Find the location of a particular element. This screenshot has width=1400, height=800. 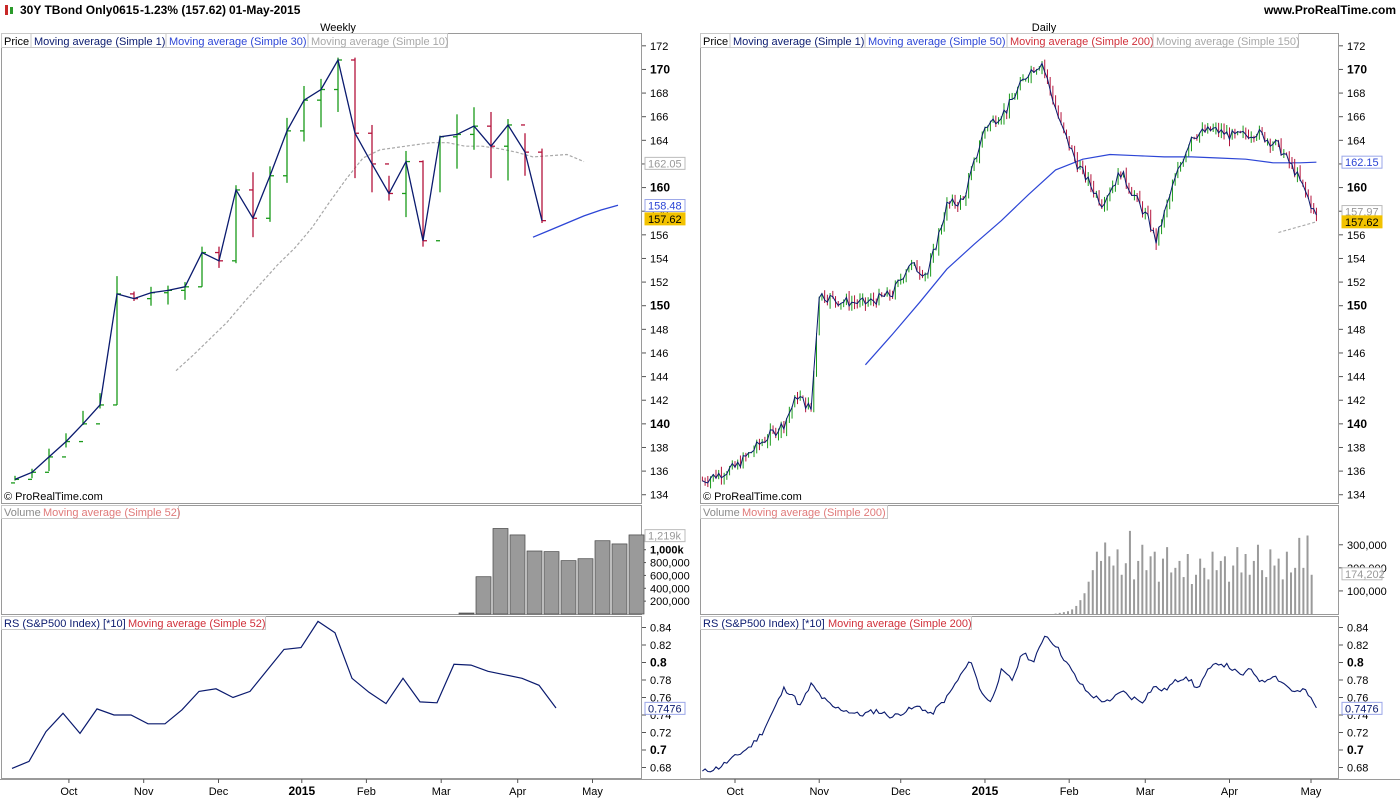

daily-x-label: 2015 is located at coordinates (985, 791).